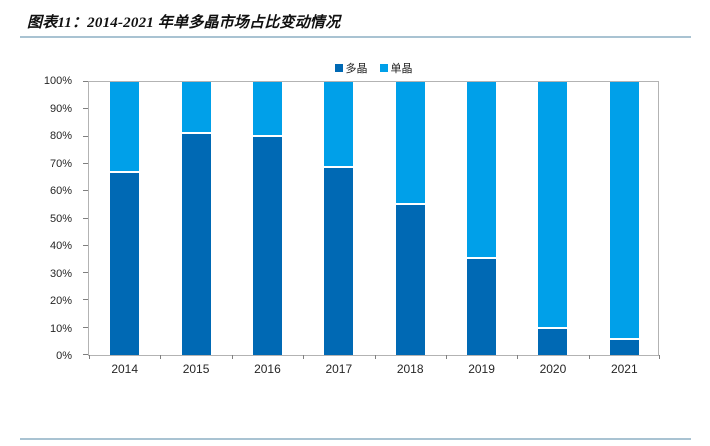 This screenshot has height=446, width=710. I want to click on bar-segment-多晶-2017, so click(339, 261).